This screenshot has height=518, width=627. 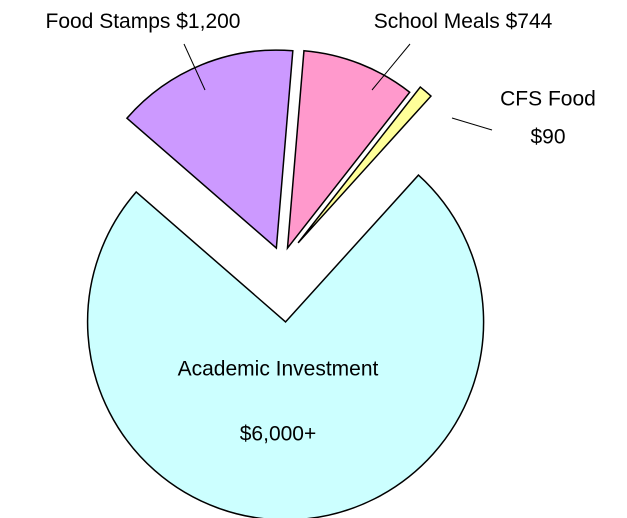 I want to click on slice-label: Food Stamps $1,200, so click(x=143, y=21).